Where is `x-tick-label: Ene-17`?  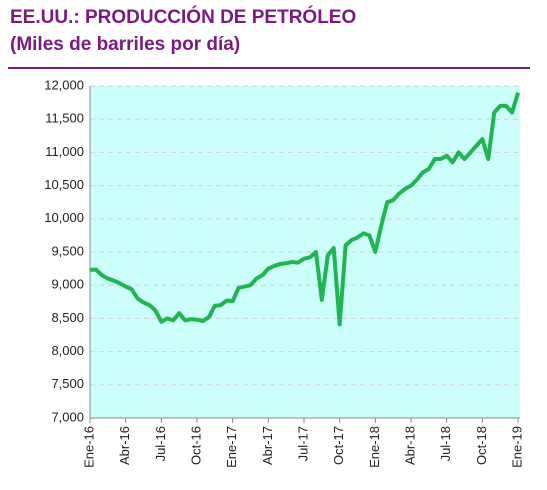
x-tick-label: Ene-17 is located at coordinates (231, 447).